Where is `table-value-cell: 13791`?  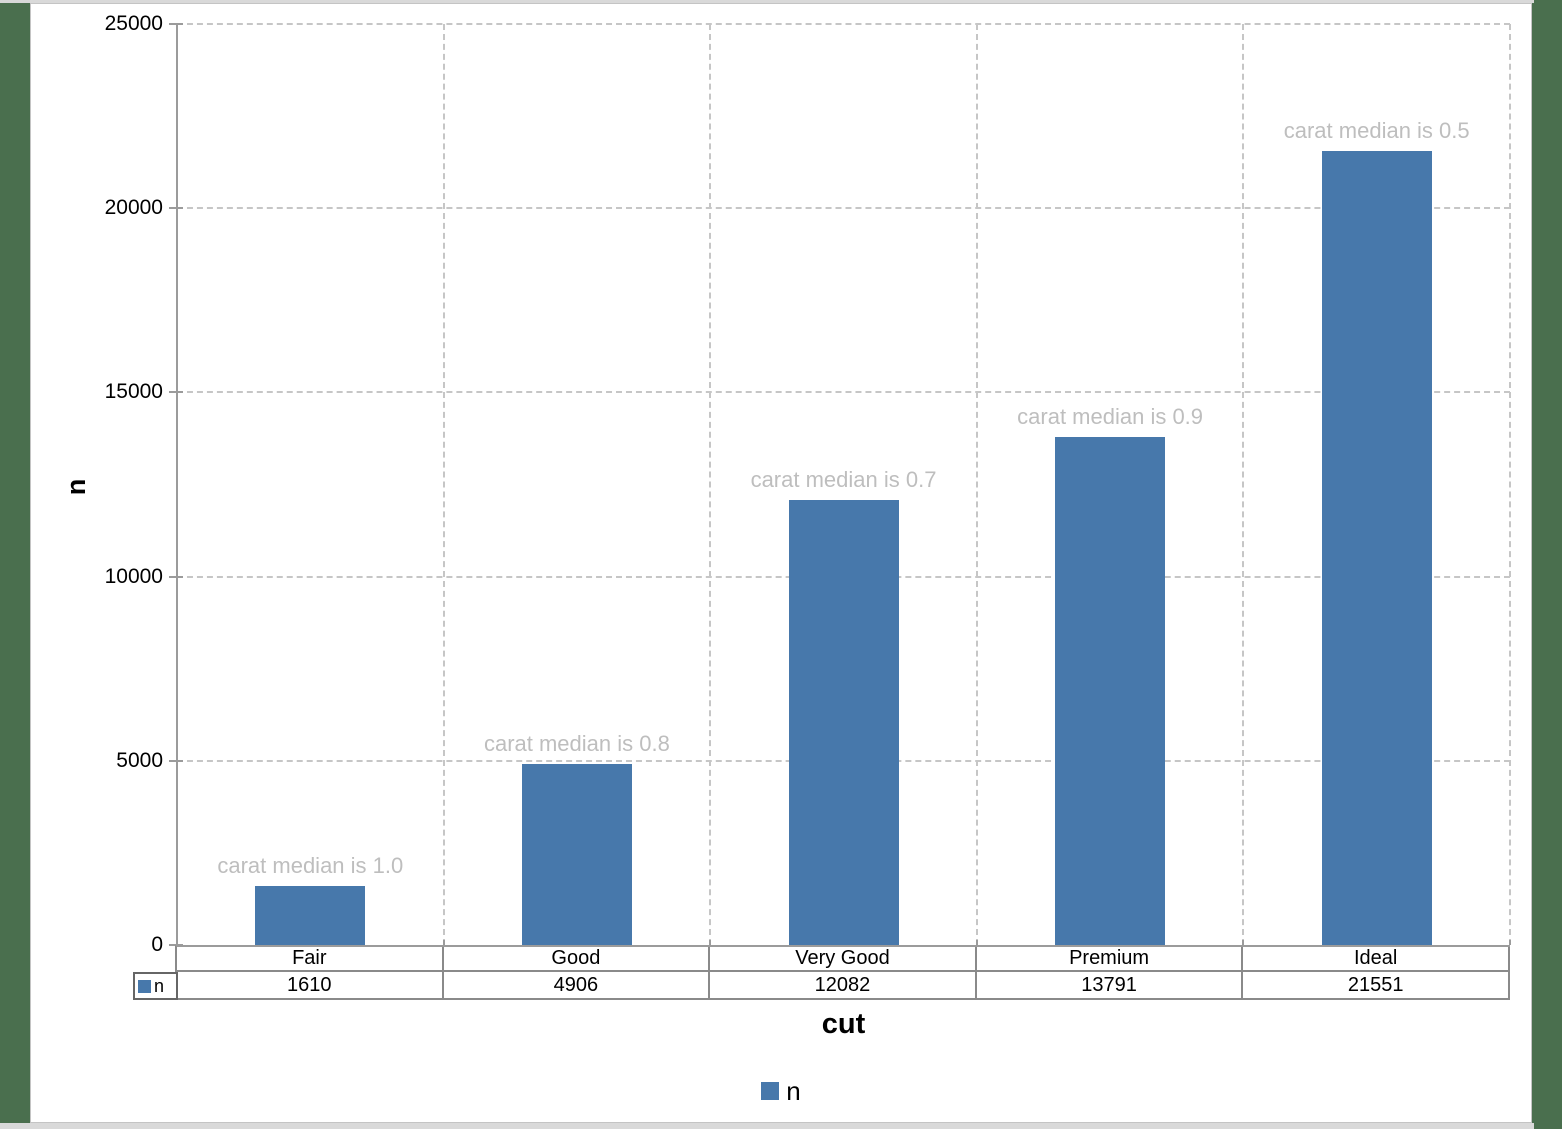 table-value-cell: 13791 is located at coordinates (1110, 985).